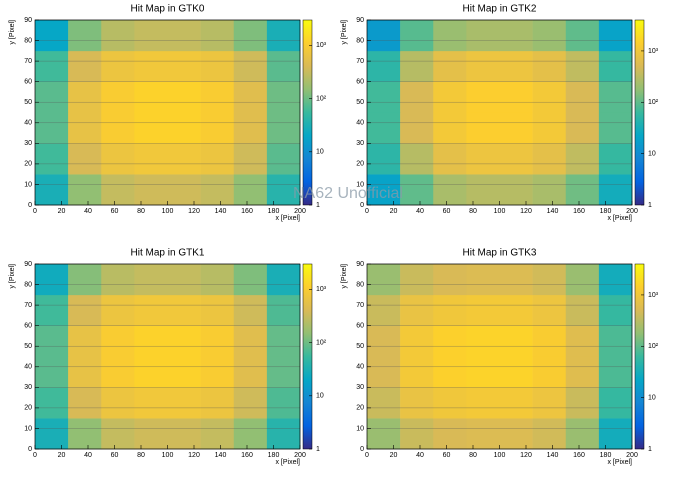  What do you see at coordinates (473, 455) in the screenshot?
I see `x-tick-label: 80` at bounding box center [473, 455].